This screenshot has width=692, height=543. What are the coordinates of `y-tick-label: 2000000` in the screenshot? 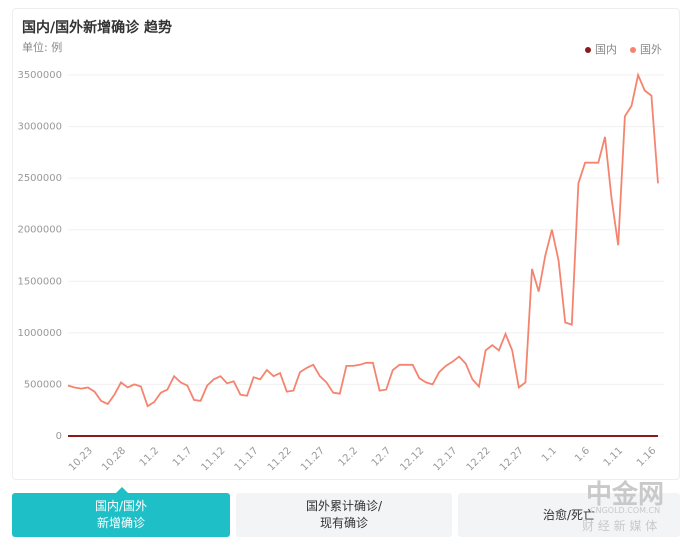 It's located at (39, 230).